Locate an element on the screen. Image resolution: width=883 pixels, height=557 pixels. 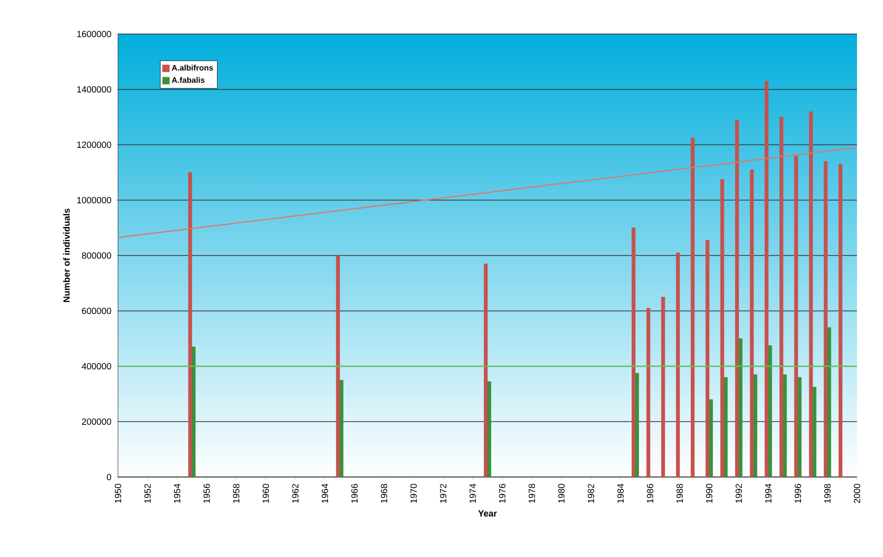
x-tick-label: 1984 is located at coordinates (620, 493).